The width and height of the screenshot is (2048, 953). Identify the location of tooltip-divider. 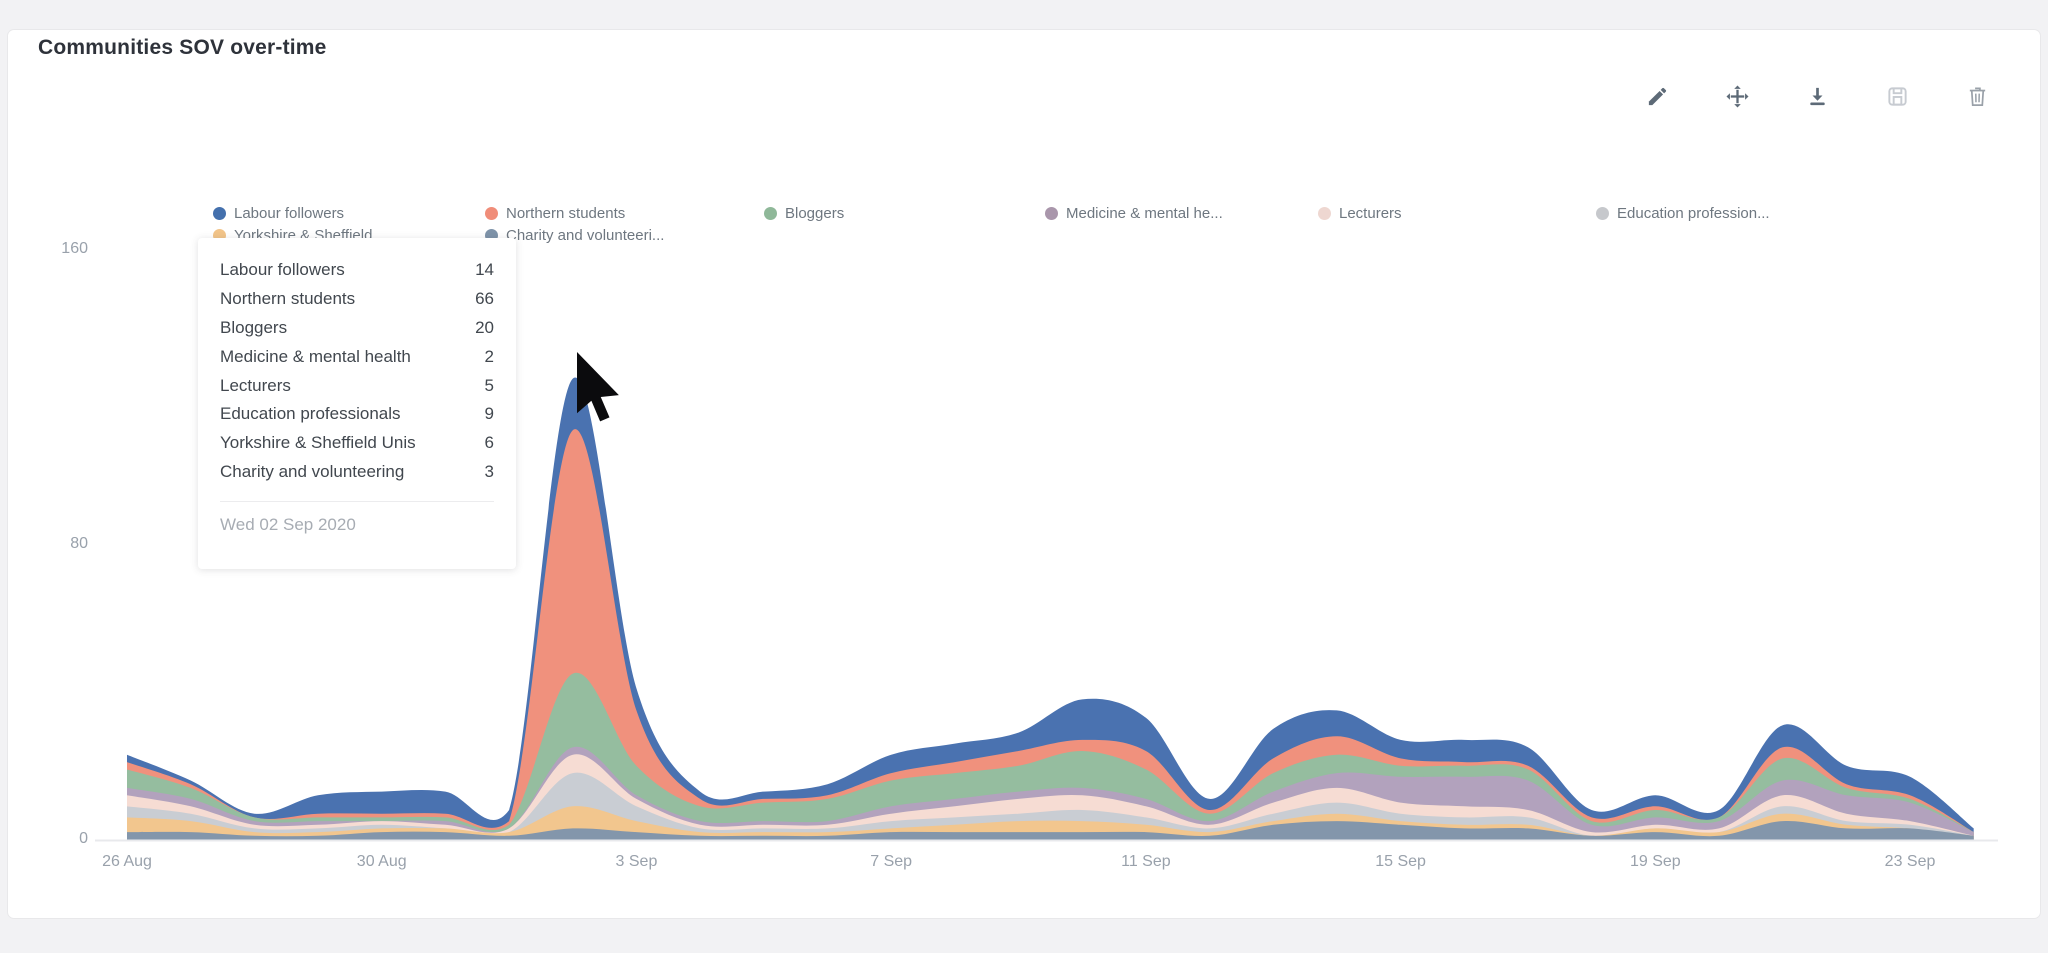
(357, 502).